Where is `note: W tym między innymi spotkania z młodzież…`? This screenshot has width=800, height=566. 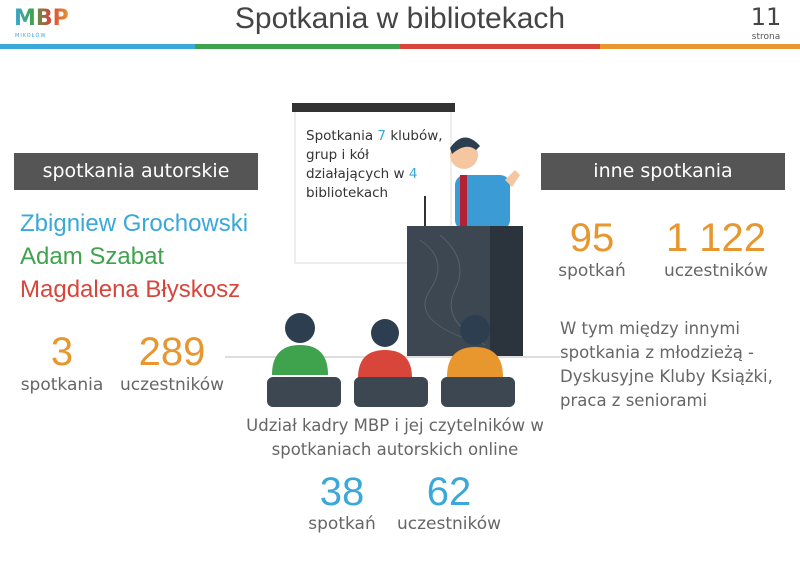
note: W tym między innymi spotkania z młodzież… is located at coordinates (666, 364).